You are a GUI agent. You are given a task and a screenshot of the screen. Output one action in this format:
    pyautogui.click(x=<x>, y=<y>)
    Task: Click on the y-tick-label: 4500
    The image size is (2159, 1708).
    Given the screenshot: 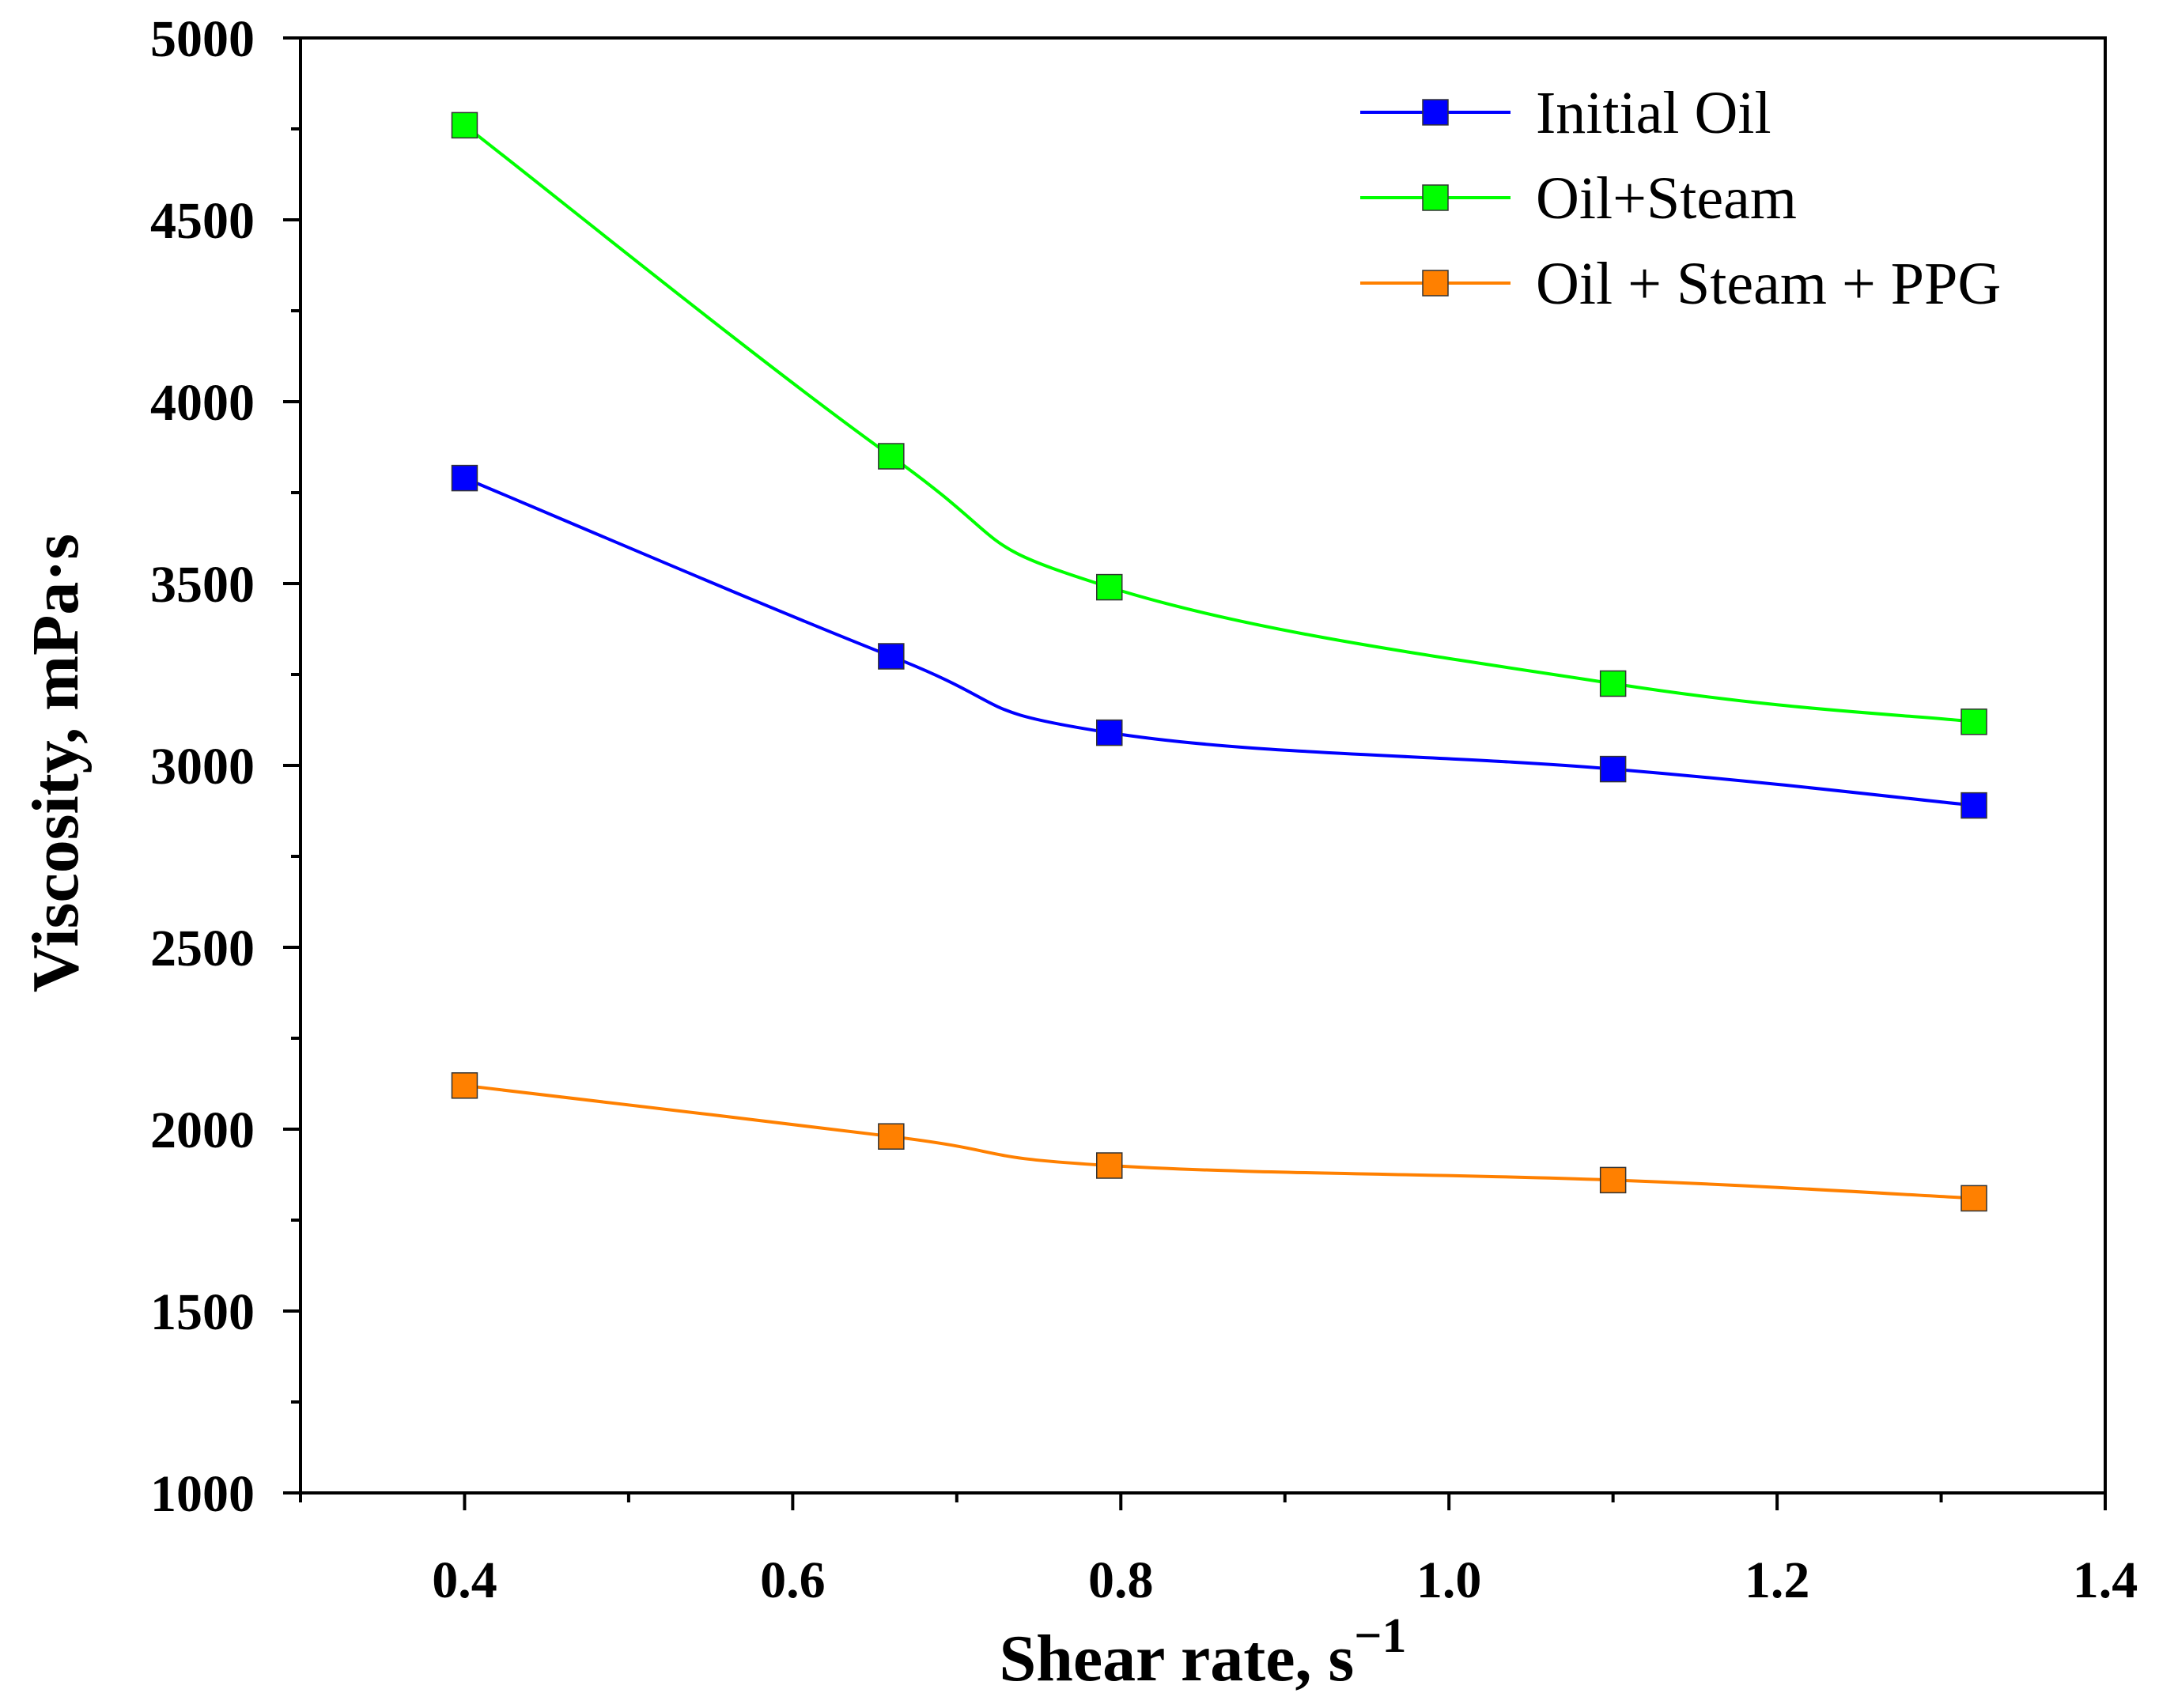 What is the action you would take?
    pyautogui.click(x=203, y=221)
    